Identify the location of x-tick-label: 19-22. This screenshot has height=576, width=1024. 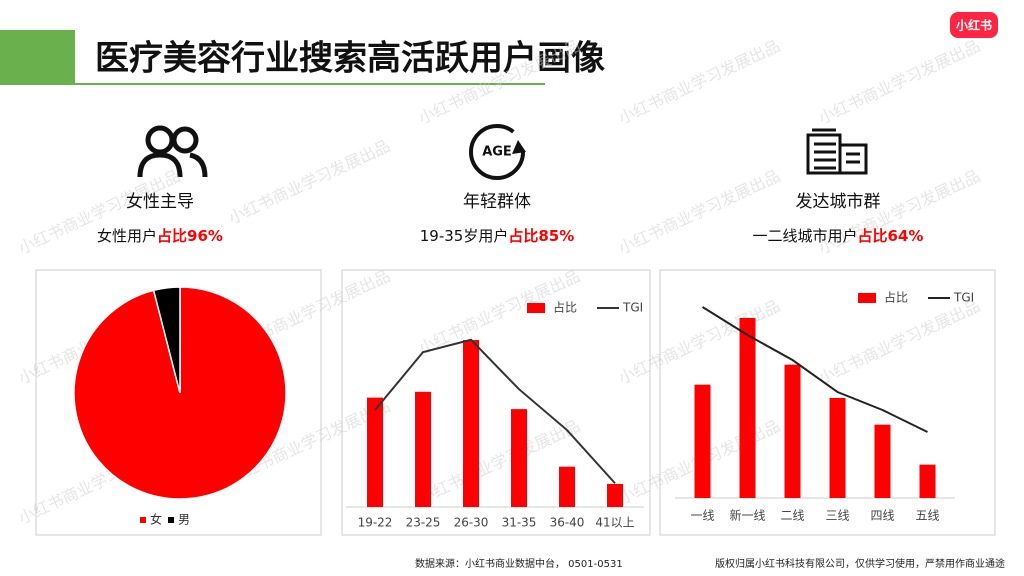
(375, 523).